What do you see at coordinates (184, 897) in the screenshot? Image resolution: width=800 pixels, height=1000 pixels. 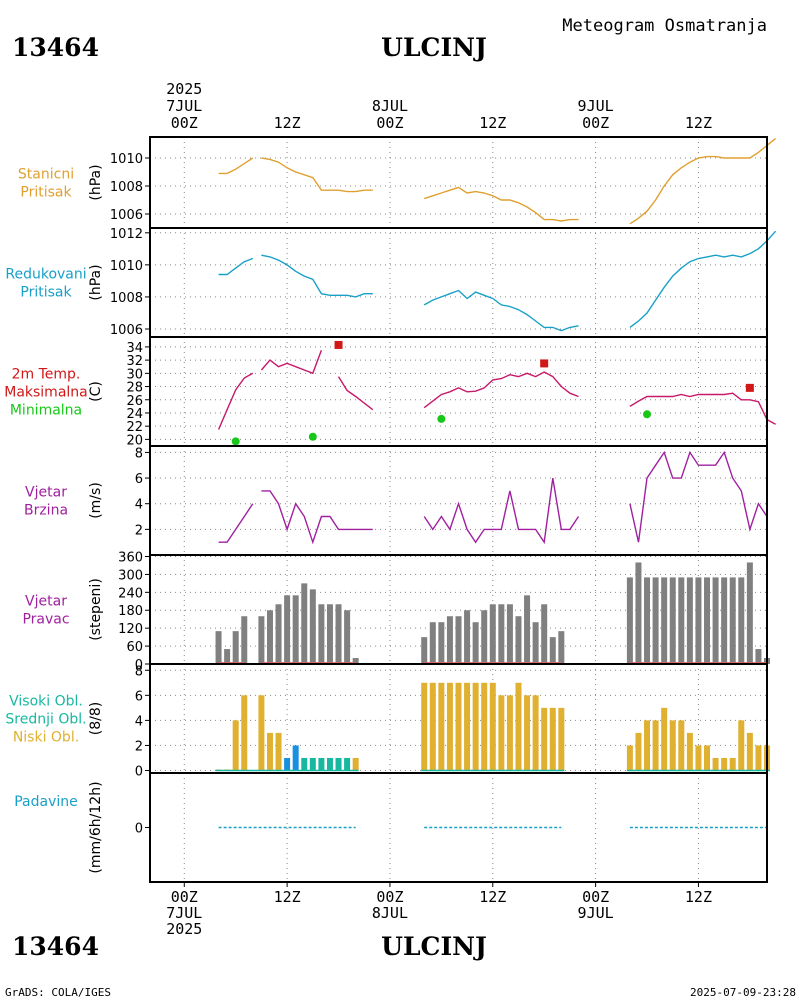 I see `bottom-tick-label: 00Z` at bounding box center [184, 897].